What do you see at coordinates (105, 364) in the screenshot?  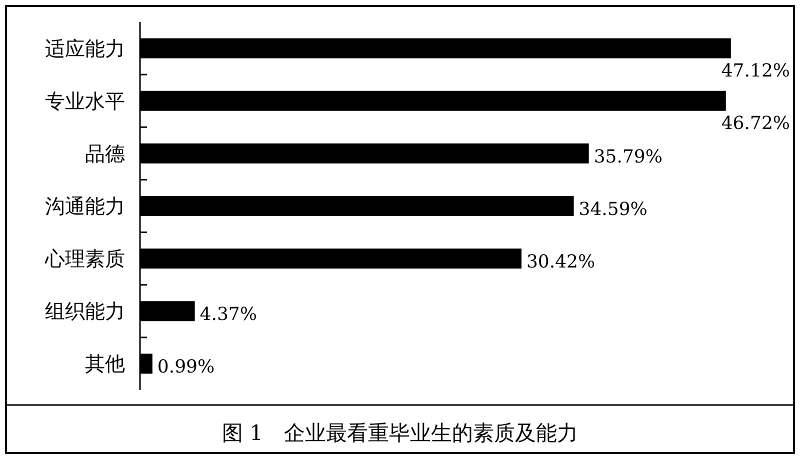 I see `y-tick-label: 其他` at bounding box center [105, 364].